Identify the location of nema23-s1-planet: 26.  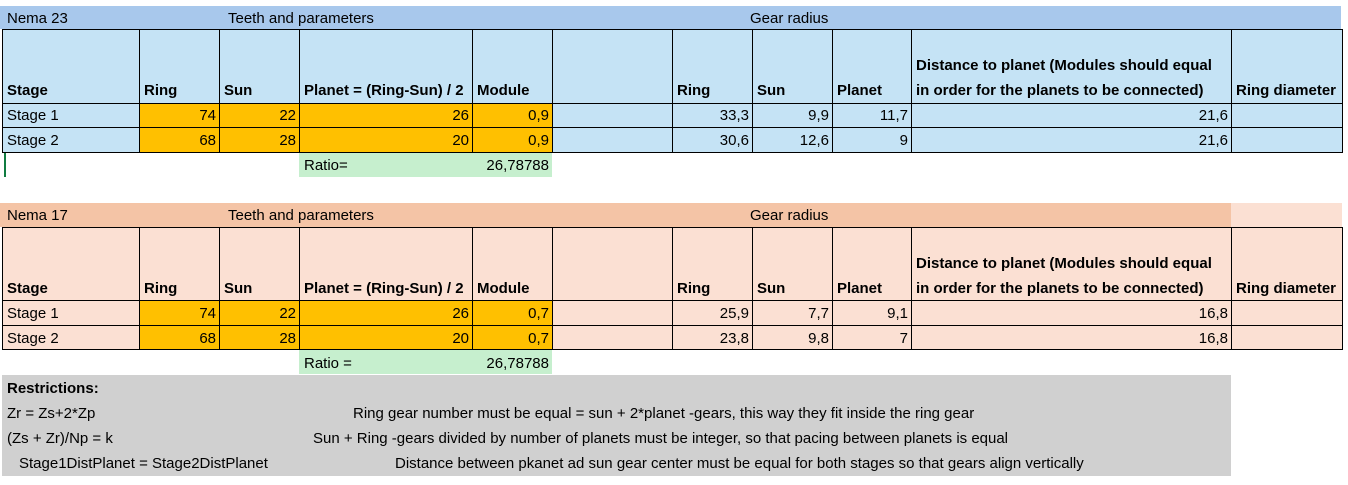
(460, 115).